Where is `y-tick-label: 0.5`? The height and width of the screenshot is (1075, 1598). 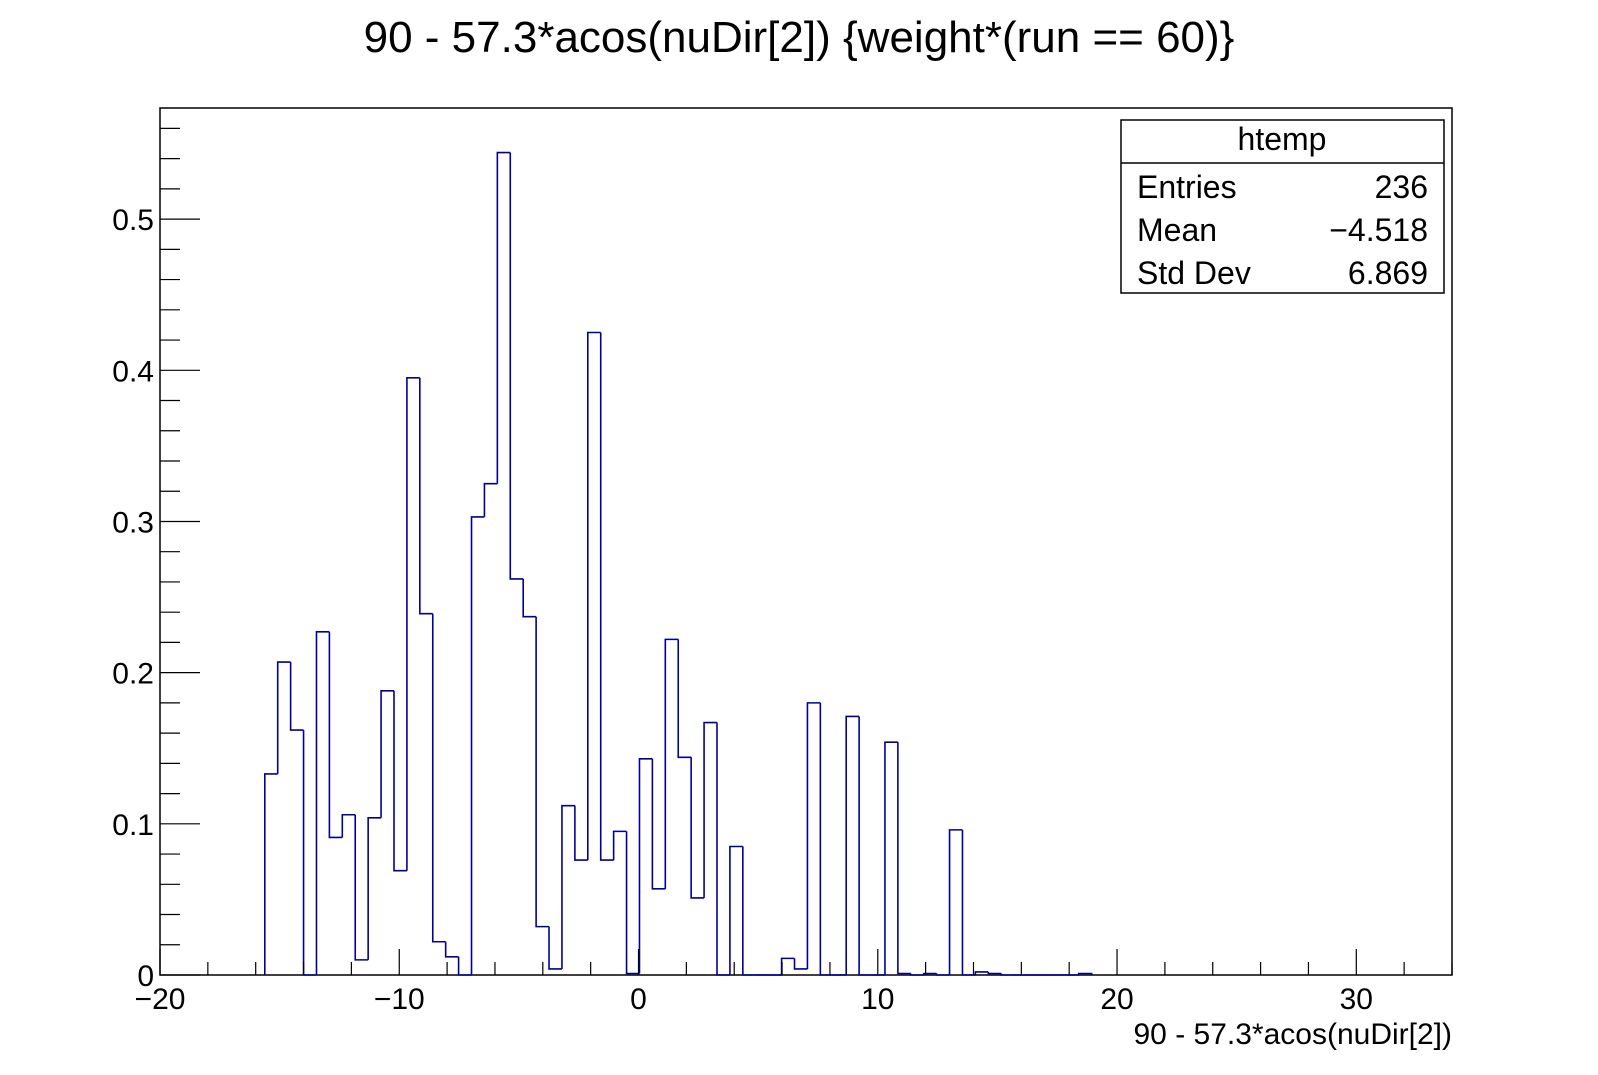
y-tick-label: 0.5 is located at coordinates (133, 220).